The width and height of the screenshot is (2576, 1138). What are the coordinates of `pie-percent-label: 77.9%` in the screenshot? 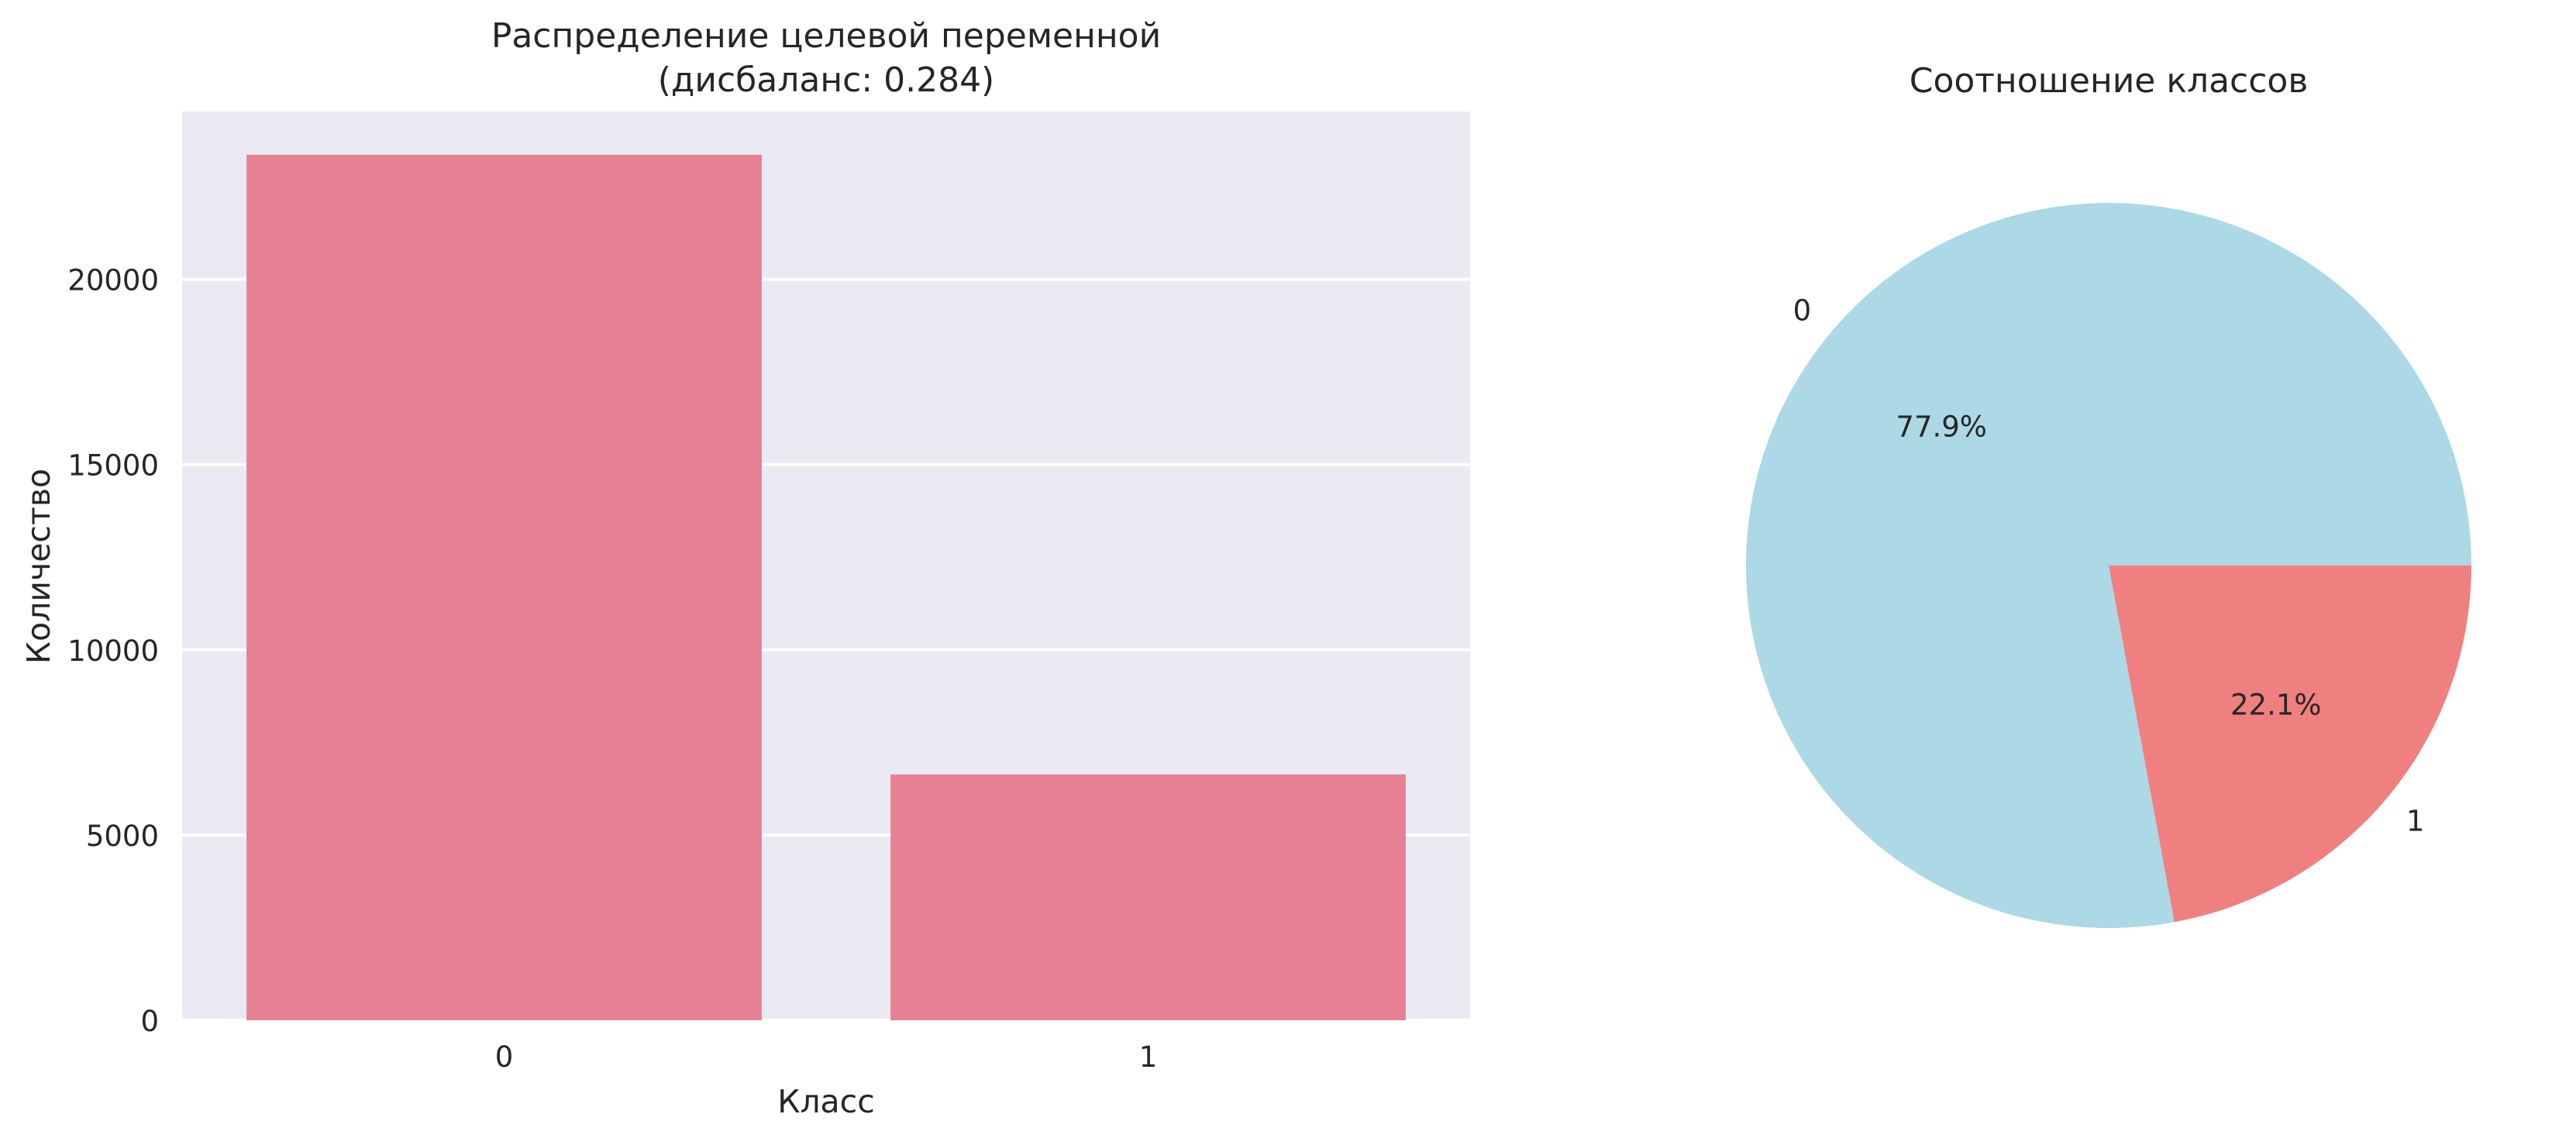 It's located at (1941, 426).